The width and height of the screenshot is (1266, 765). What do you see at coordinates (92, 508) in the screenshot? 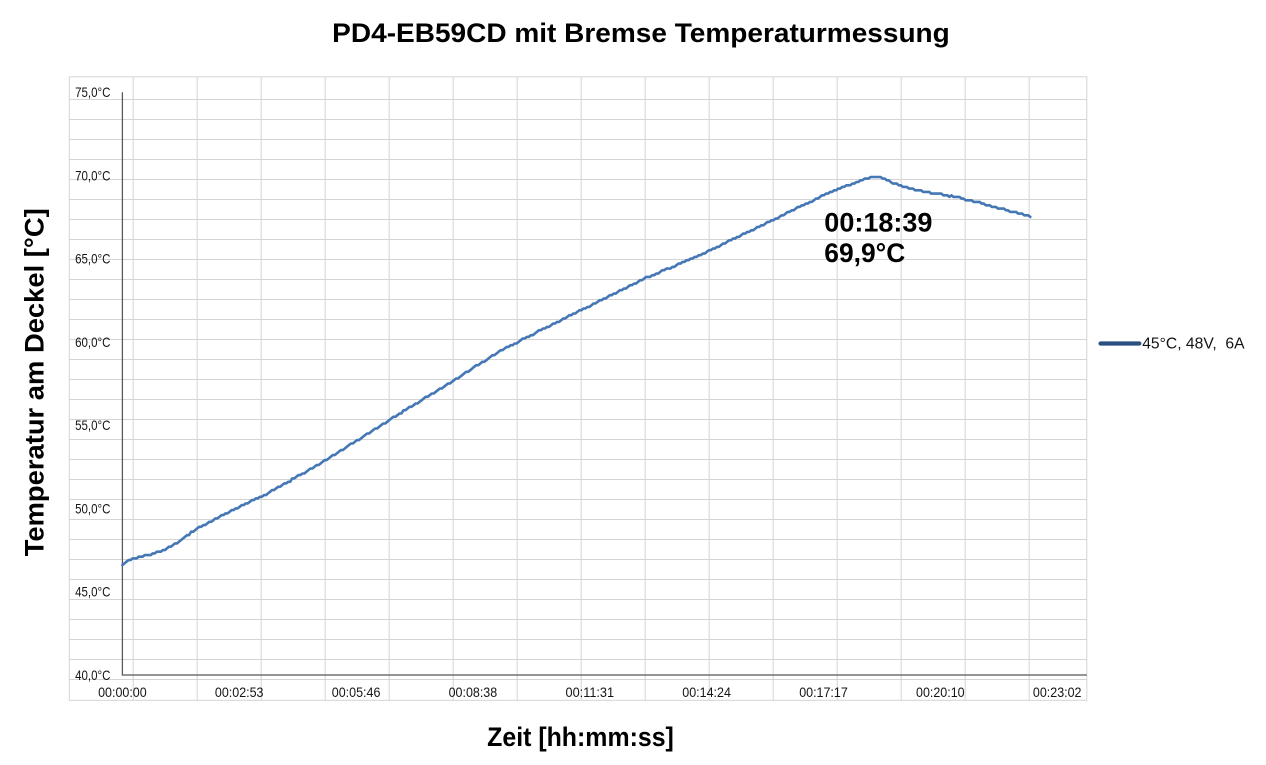
I see `svg-text: 50,0°C` at bounding box center [92, 508].